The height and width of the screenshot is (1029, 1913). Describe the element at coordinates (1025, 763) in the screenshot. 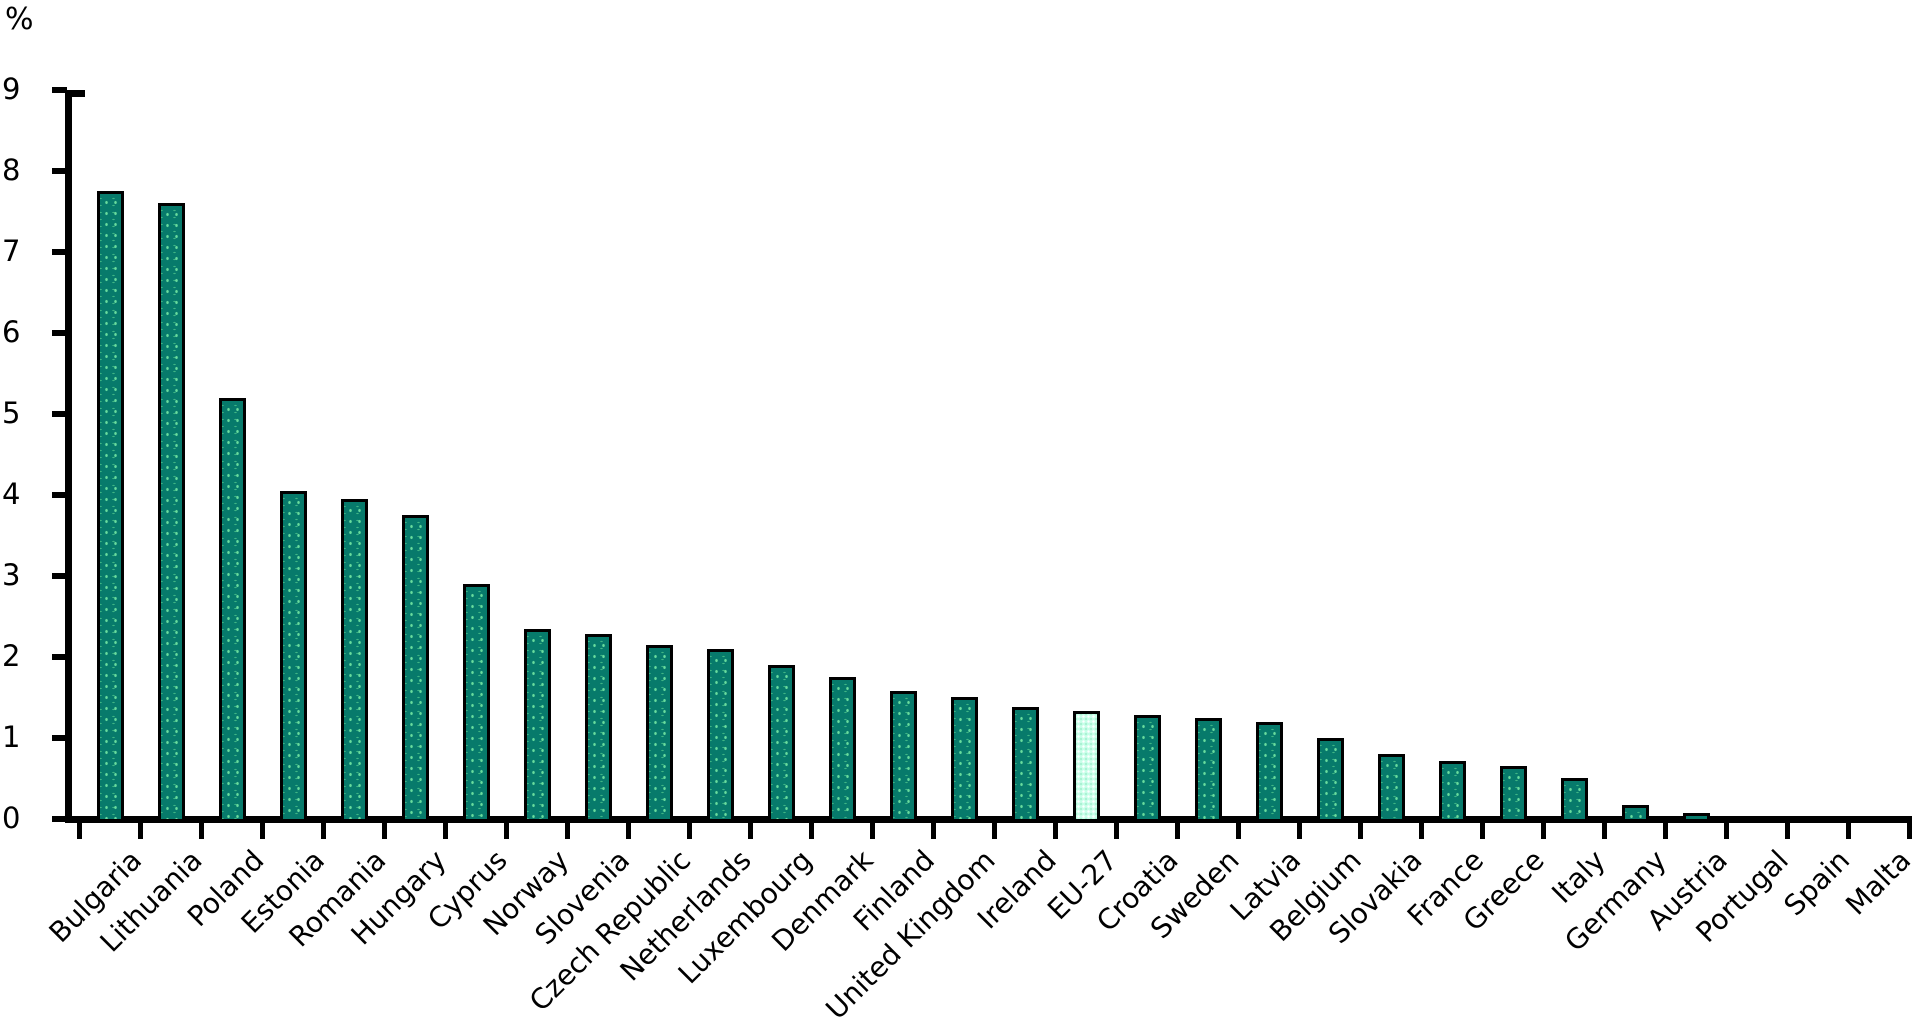

I see `bar-ireland` at that location.